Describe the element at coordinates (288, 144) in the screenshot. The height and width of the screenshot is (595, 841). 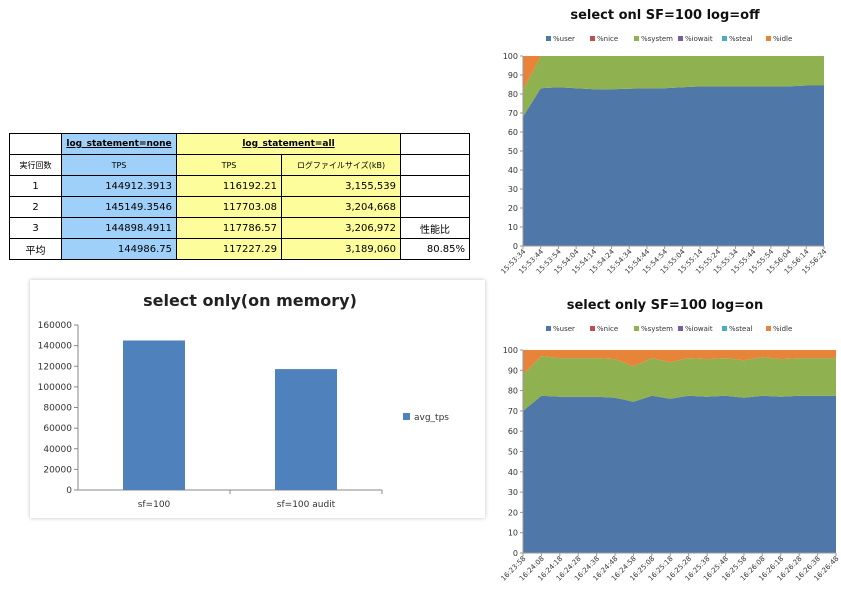
I see `header-log-all: log_statement=all` at that location.